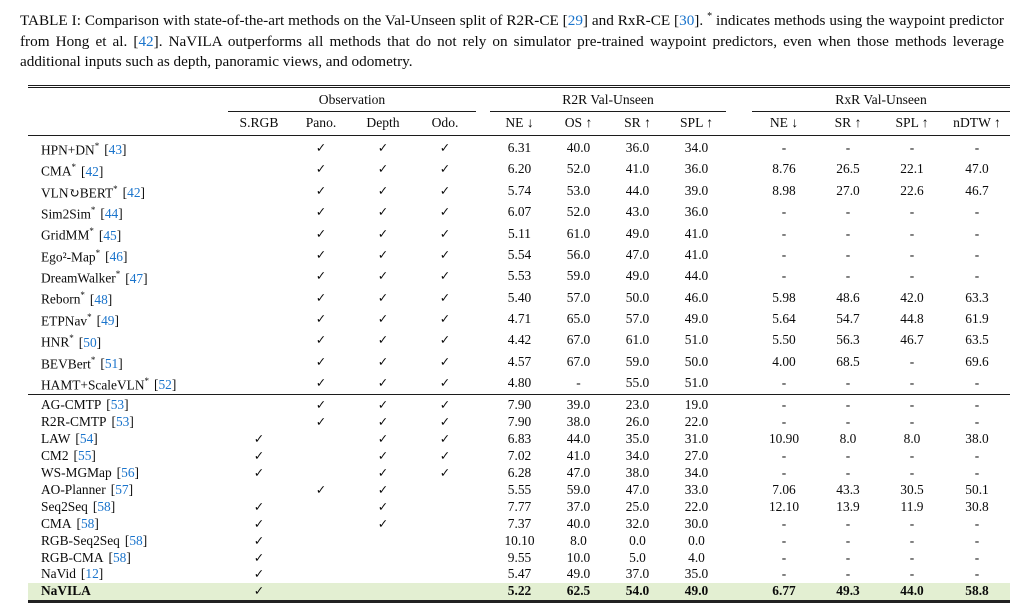 The height and width of the screenshot is (603, 1024). I want to click on citation-ref: [50], so click(90, 342).